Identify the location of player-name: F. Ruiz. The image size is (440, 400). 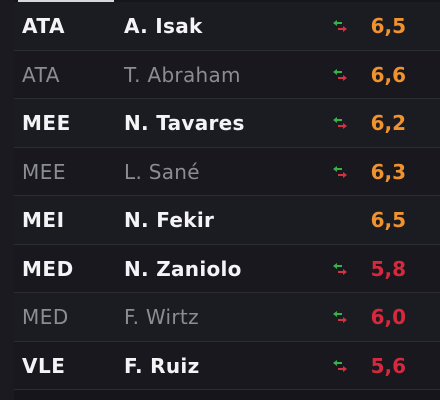
(162, 365).